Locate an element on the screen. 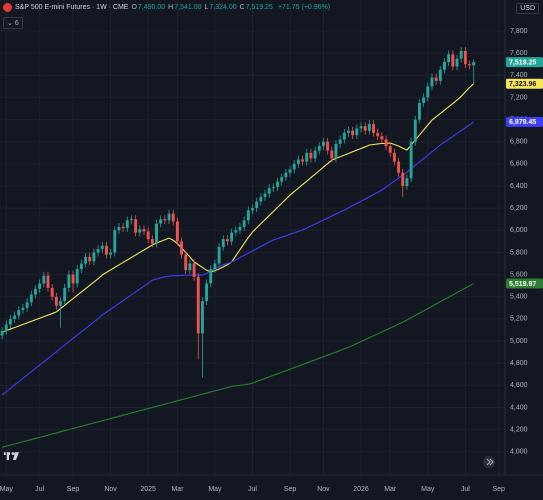  price-tag: 5,519.97 is located at coordinates (522, 284).